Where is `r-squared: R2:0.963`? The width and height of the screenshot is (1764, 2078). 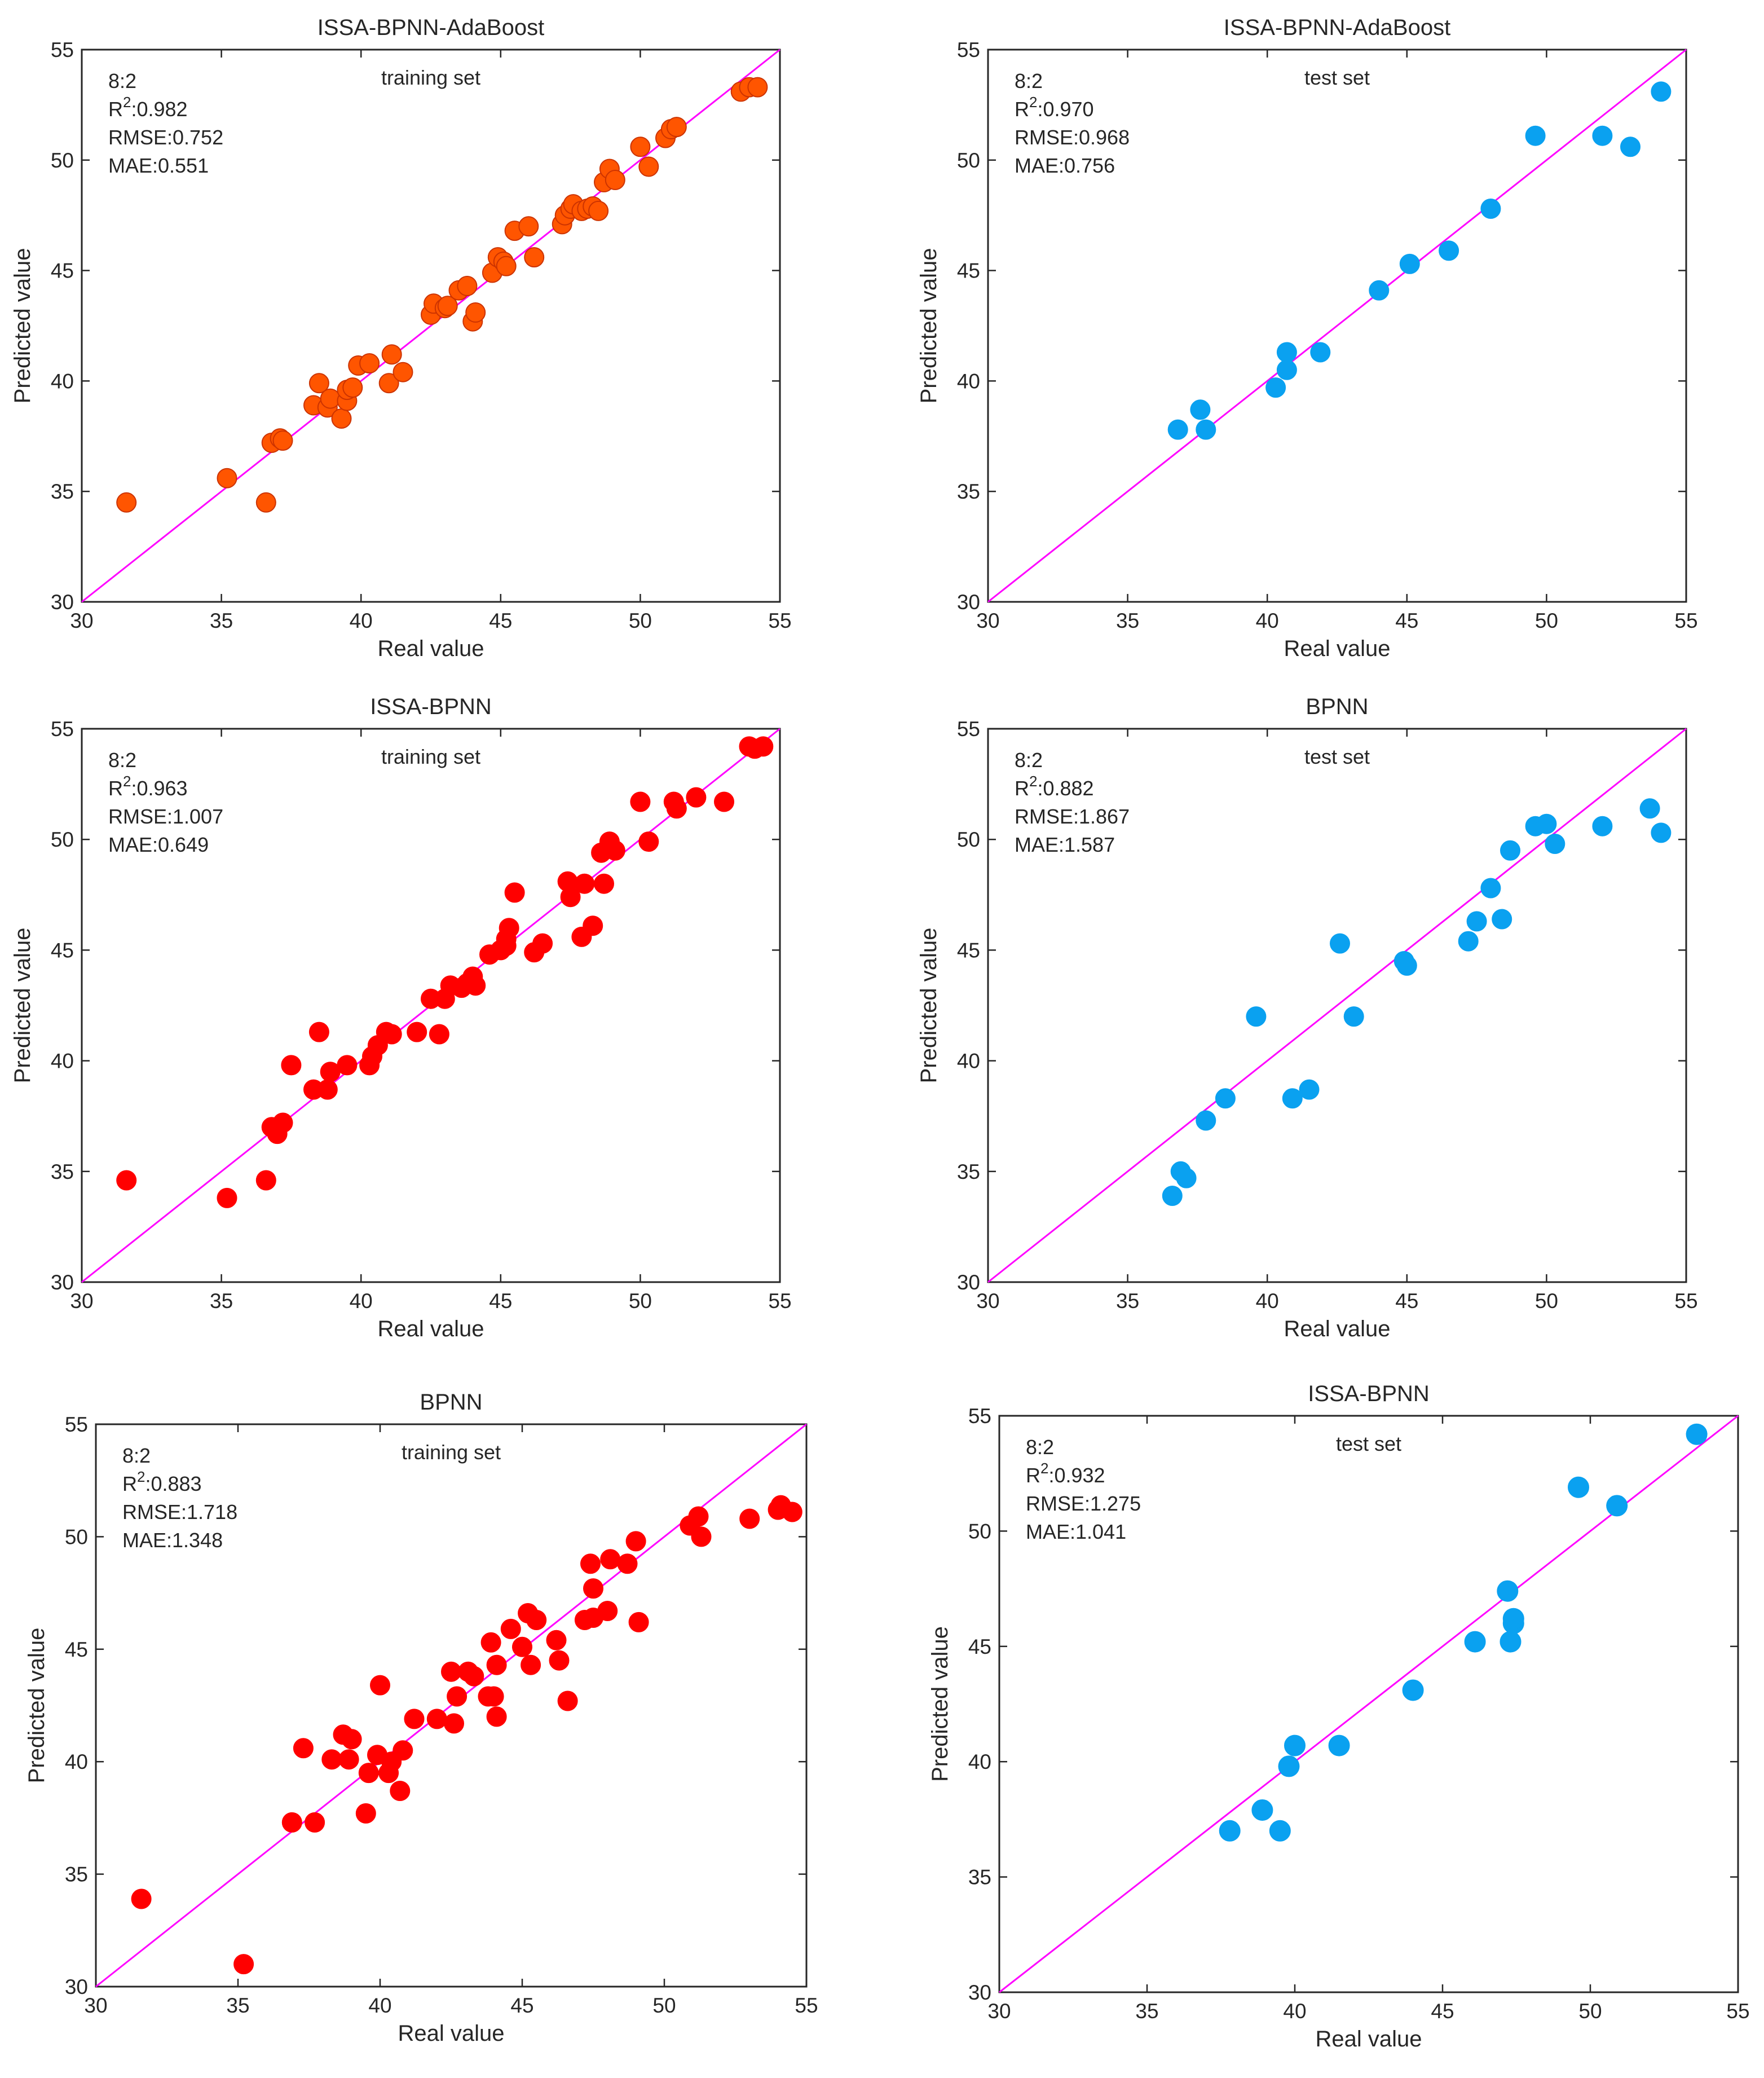 r-squared: R2:0.963 is located at coordinates (148, 786).